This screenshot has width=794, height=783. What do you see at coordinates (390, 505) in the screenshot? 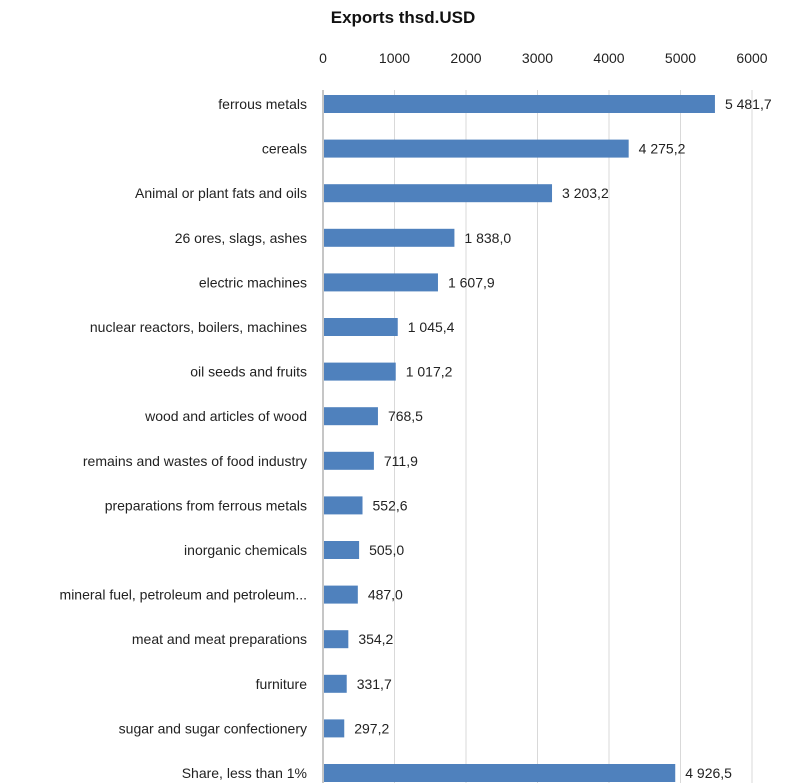
I see `data-label: 552,6` at bounding box center [390, 505].